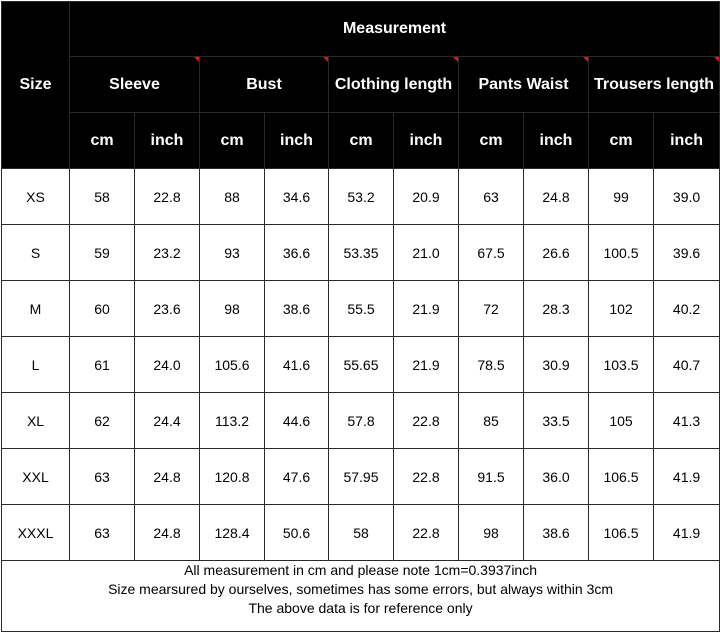  Describe the element at coordinates (35, 196) in the screenshot. I see `size-cell: XS` at that location.